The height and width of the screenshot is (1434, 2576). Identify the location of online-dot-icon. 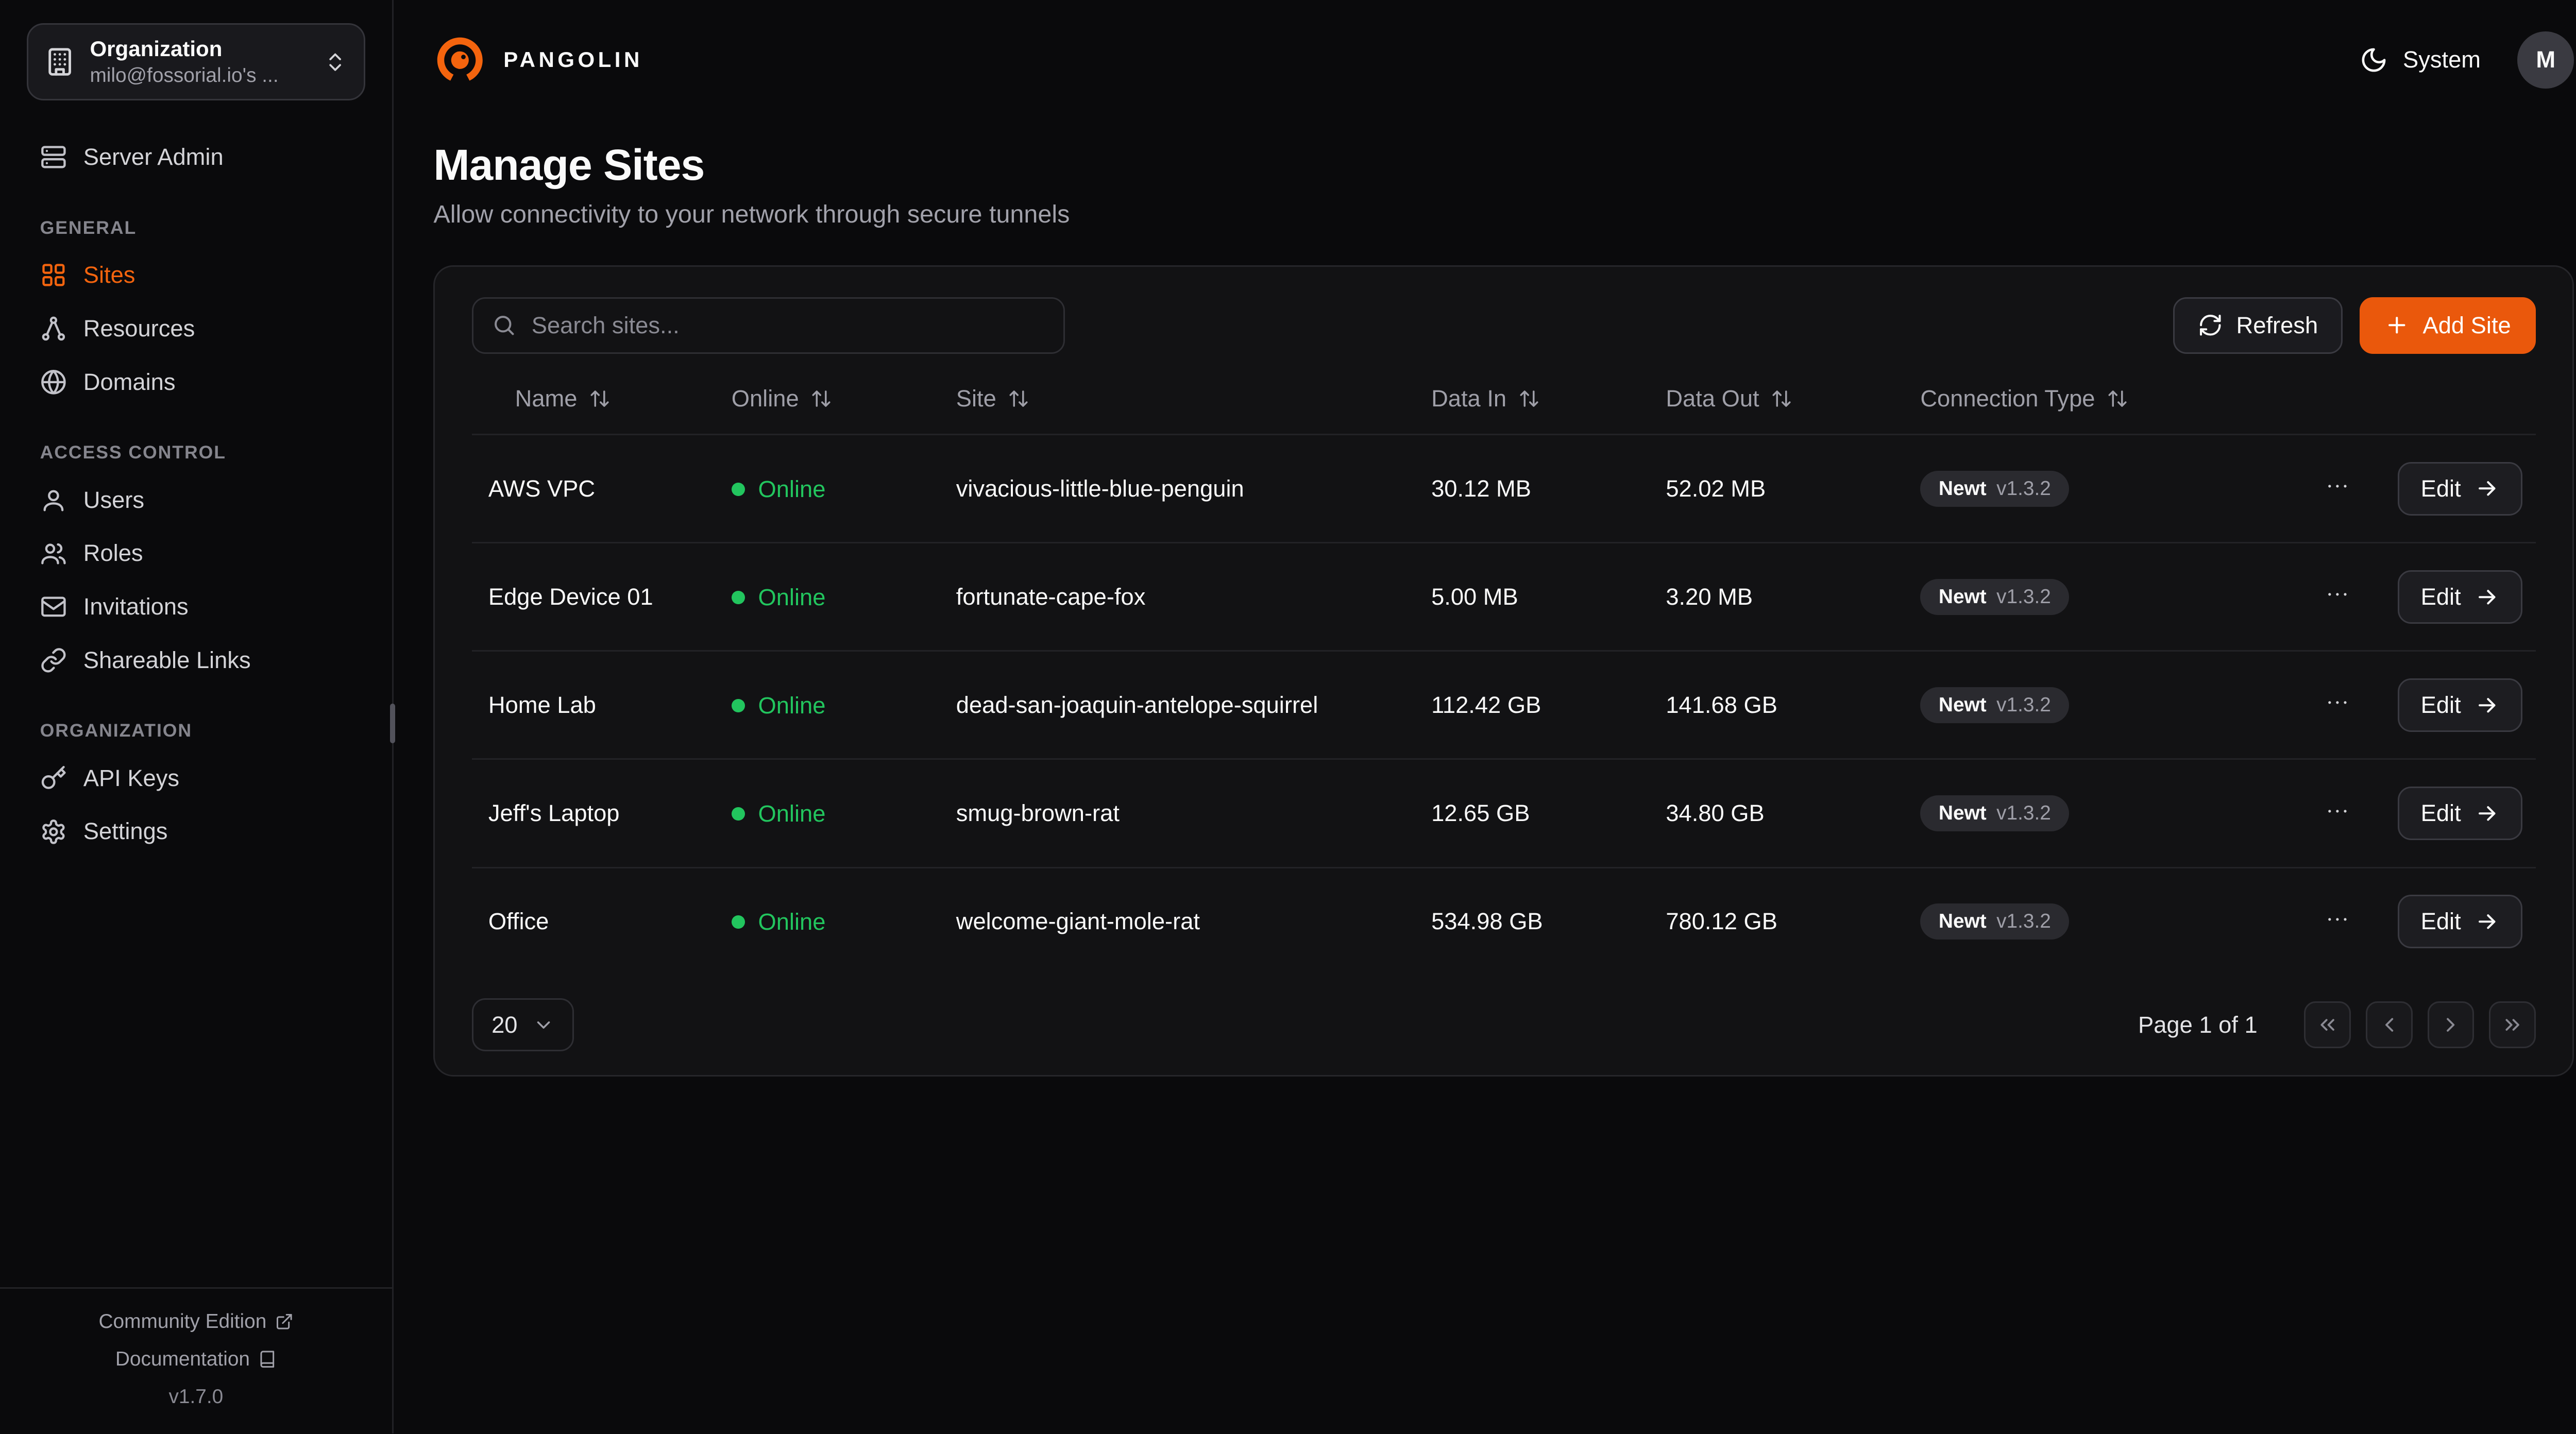
(738, 597).